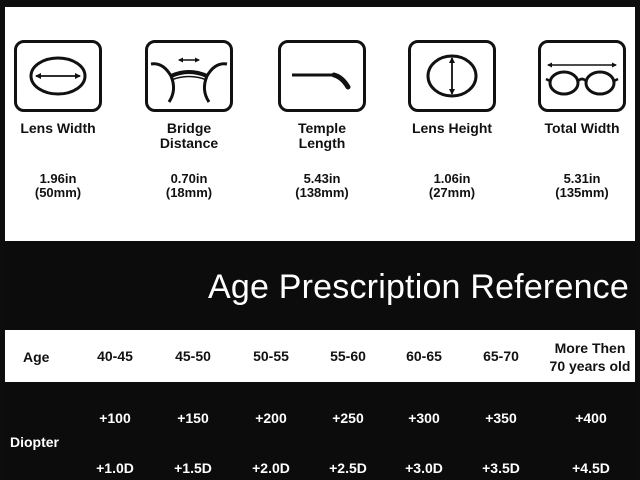 This screenshot has height=480, width=640. I want to click on age-cell: 45-50, so click(193, 356).